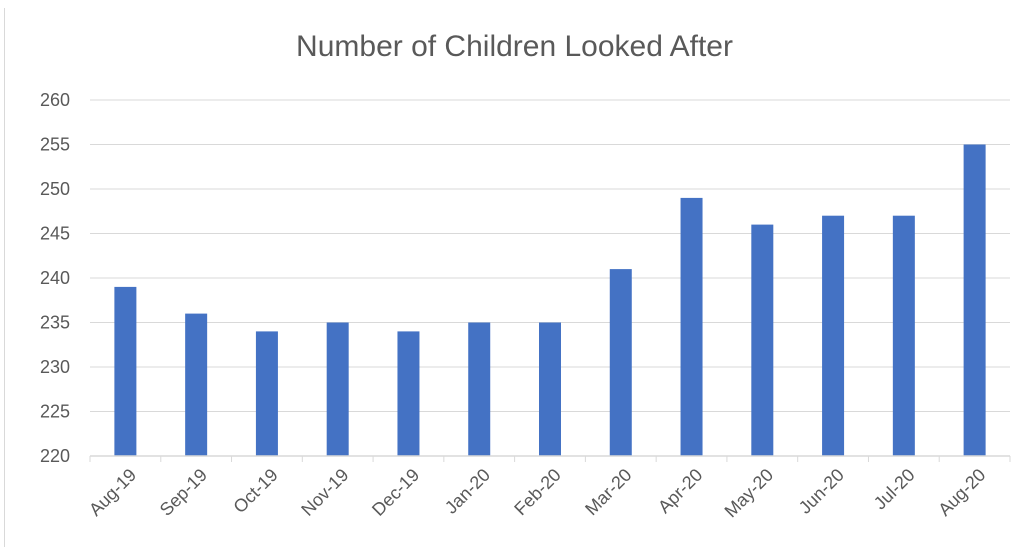 The width and height of the screenshot is (1029, 549). I want to click on x-tick-label: Jan-20, so click(467, 491).